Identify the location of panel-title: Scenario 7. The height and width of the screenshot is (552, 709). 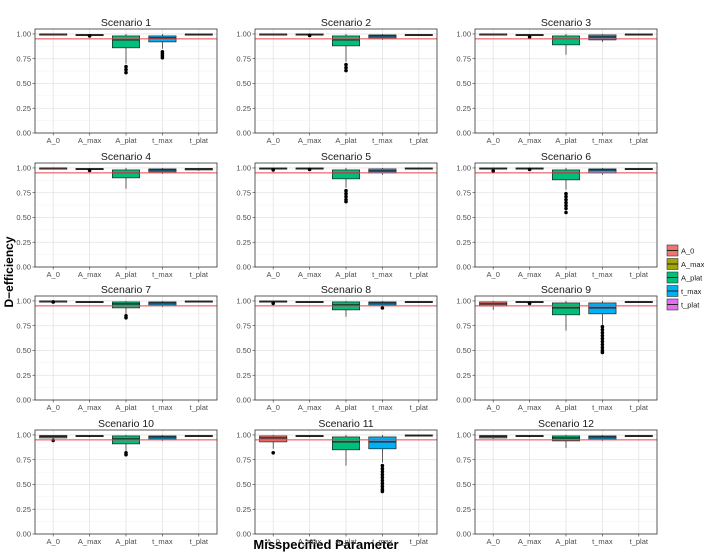
(126, 290).